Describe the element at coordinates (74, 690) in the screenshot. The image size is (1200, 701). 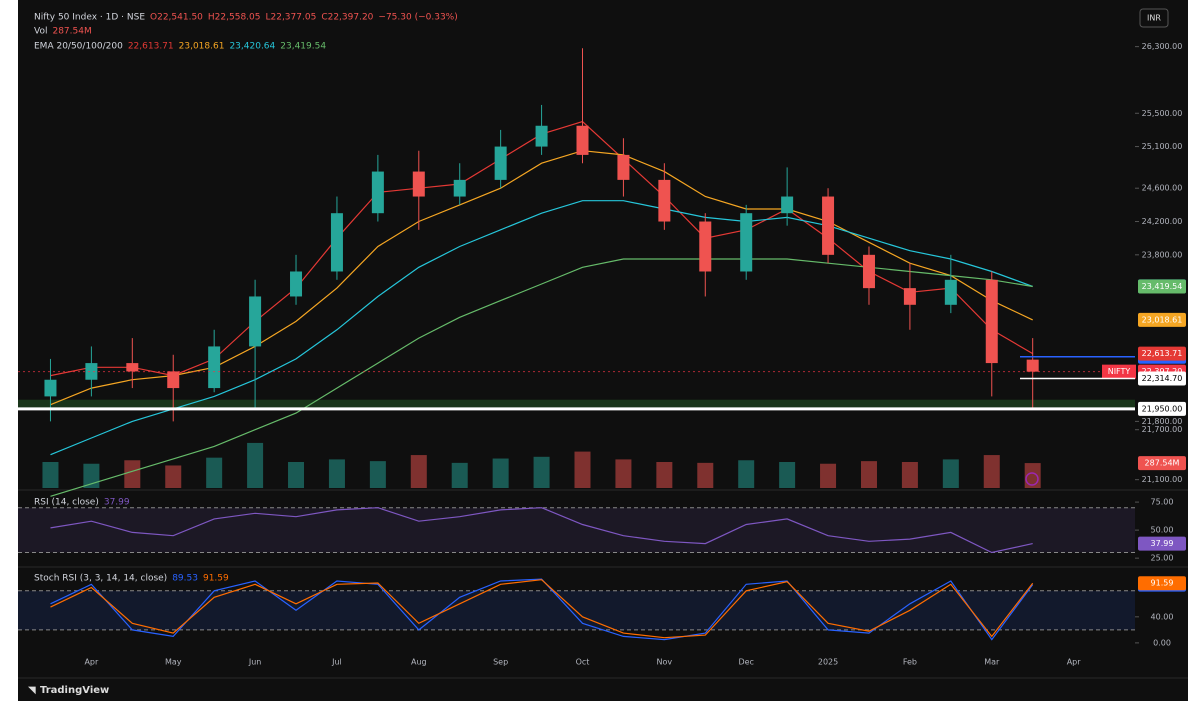
I see `footer-logo: TradingView` at that location.